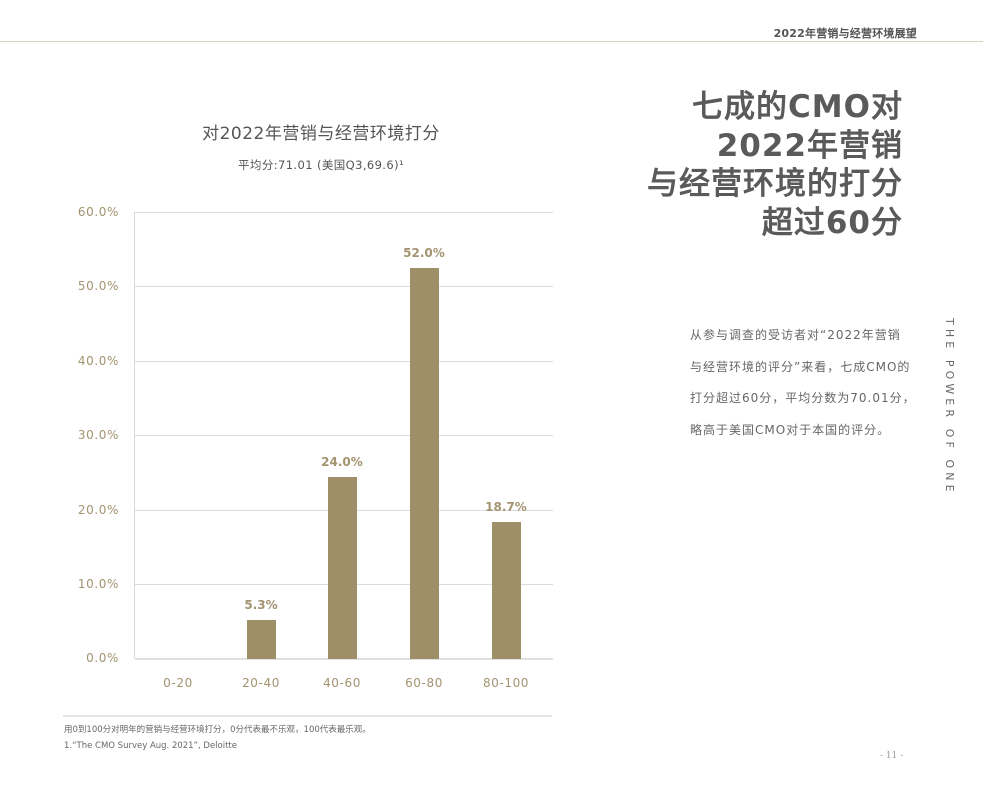 This screenshot has width=983, height=794. What do you see at coordinates (98, 584) in the screenshot?
I see `y-tick-label: 10.0%` at bounding box center [98, 584].